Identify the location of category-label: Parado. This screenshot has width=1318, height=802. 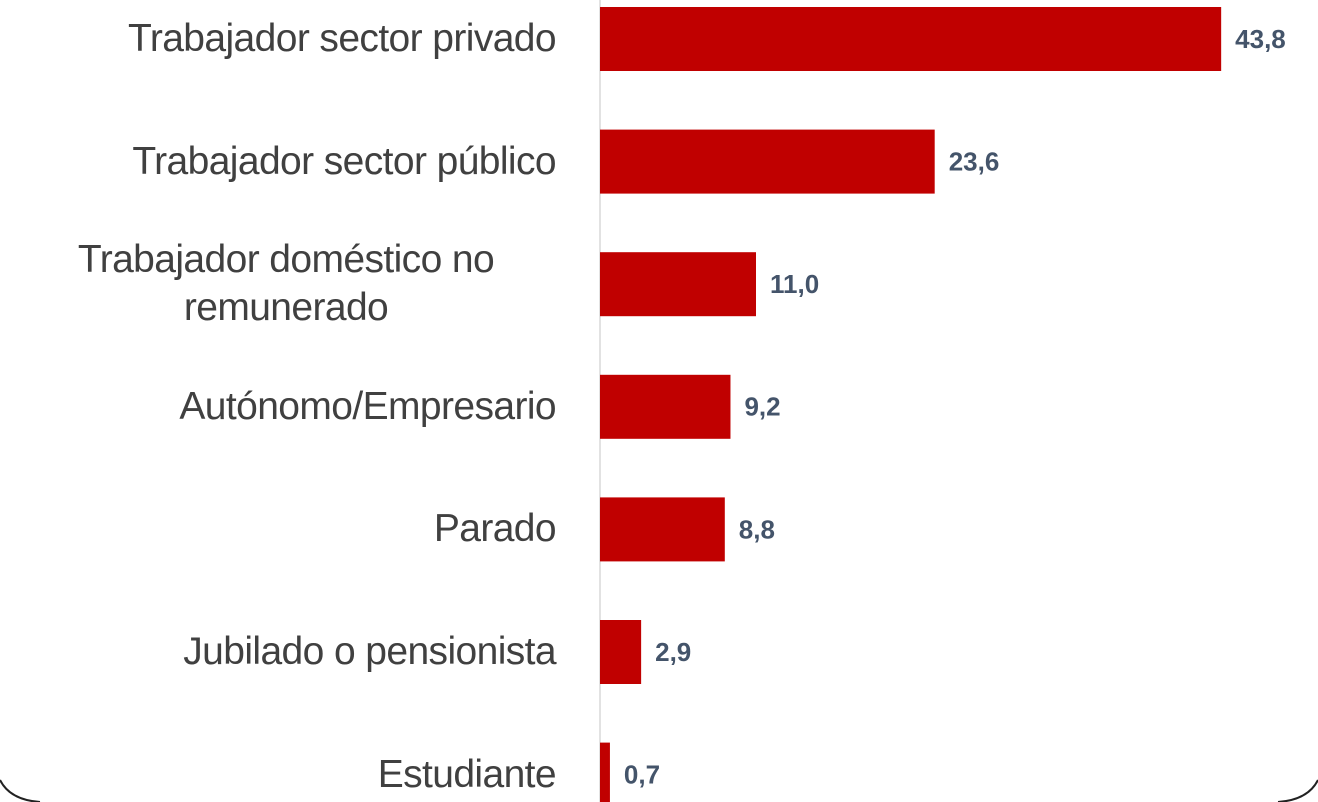
(495, 529).